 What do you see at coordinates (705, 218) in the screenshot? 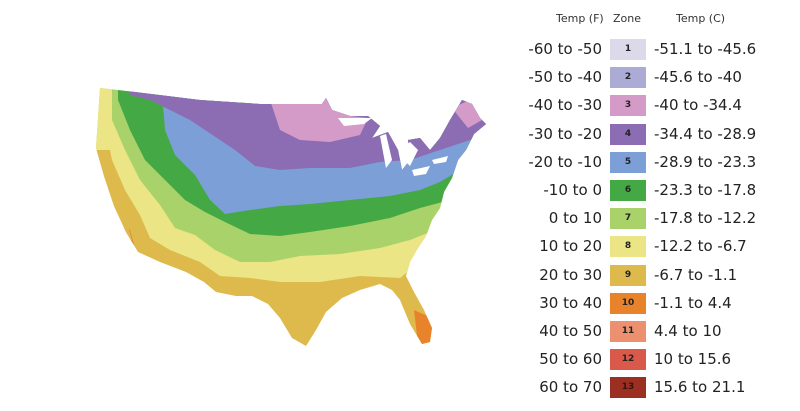
I see `temp-c-range: -17.8 to -12.2` at bounding box center [705, 218].